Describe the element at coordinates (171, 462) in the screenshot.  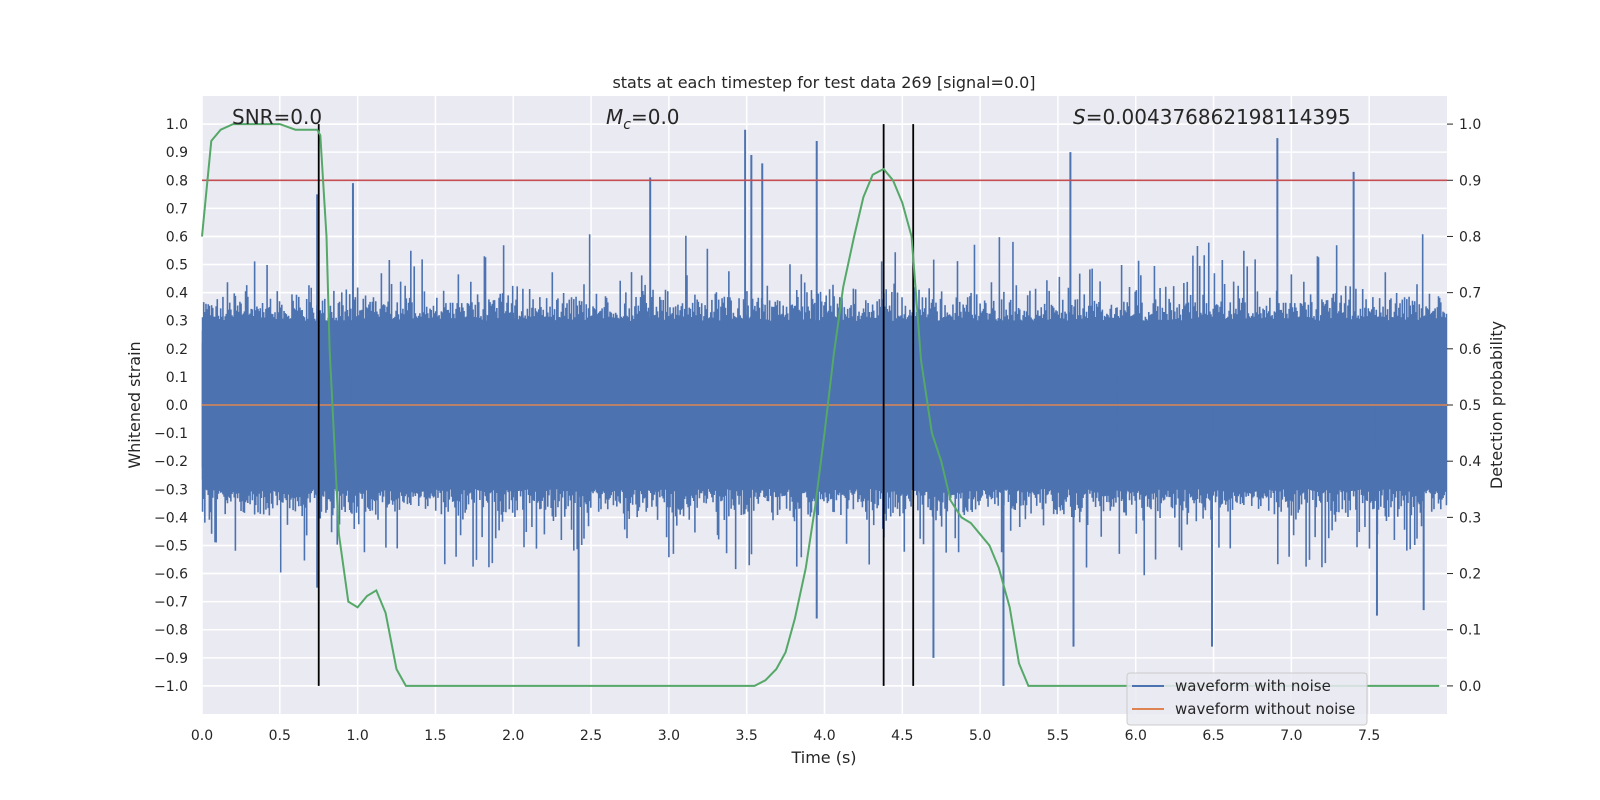
I see `y-tick-label: −0.2` at that location.